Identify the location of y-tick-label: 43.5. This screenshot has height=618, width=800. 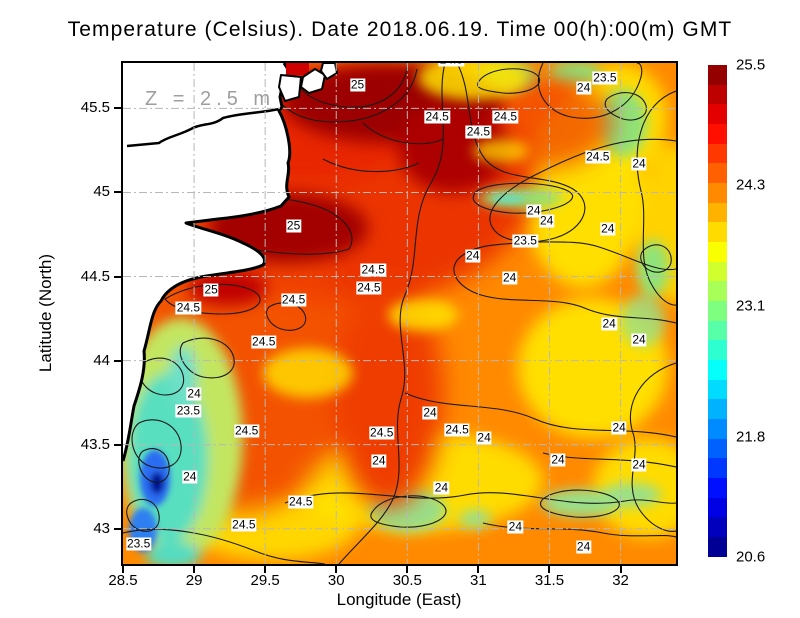
(95, 444).